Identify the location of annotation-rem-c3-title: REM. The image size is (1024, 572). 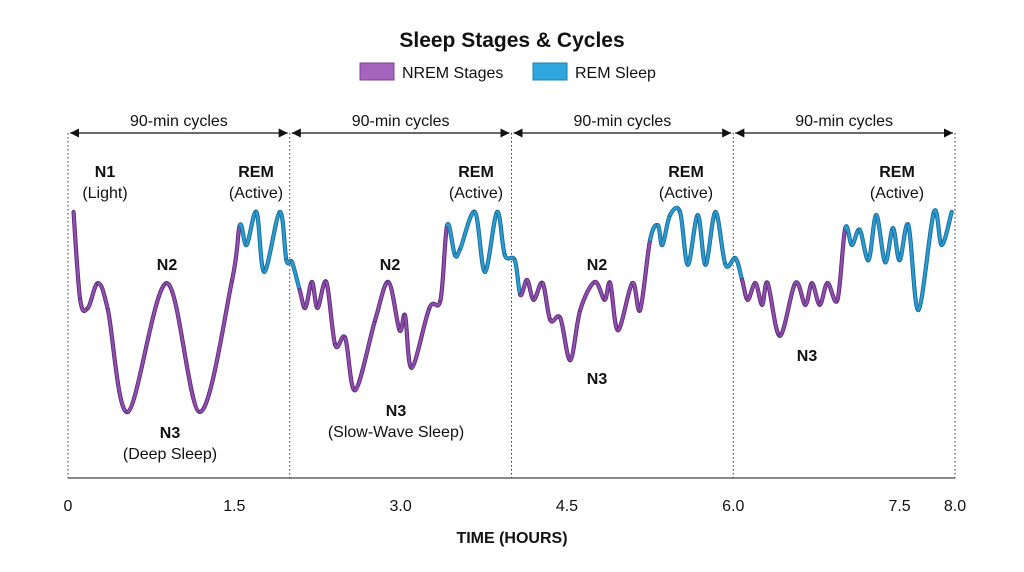
(686, 172).